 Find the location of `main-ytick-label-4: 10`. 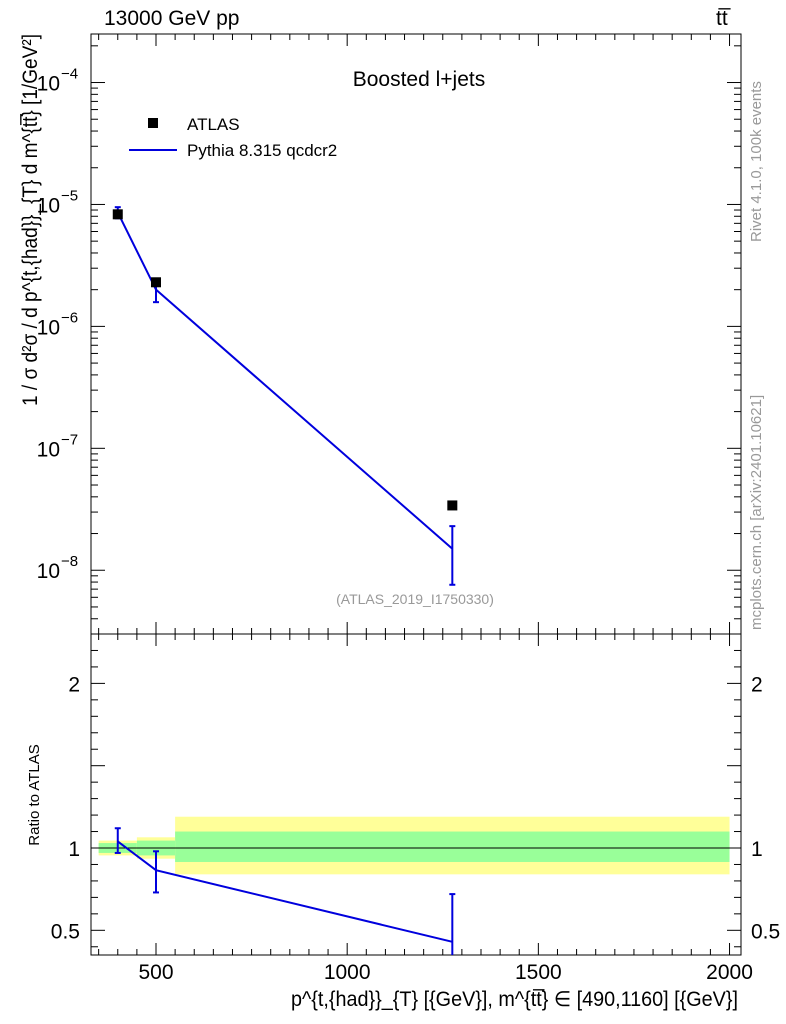

main-ytick-label-4: 10 is located at coordinates (48, 84).